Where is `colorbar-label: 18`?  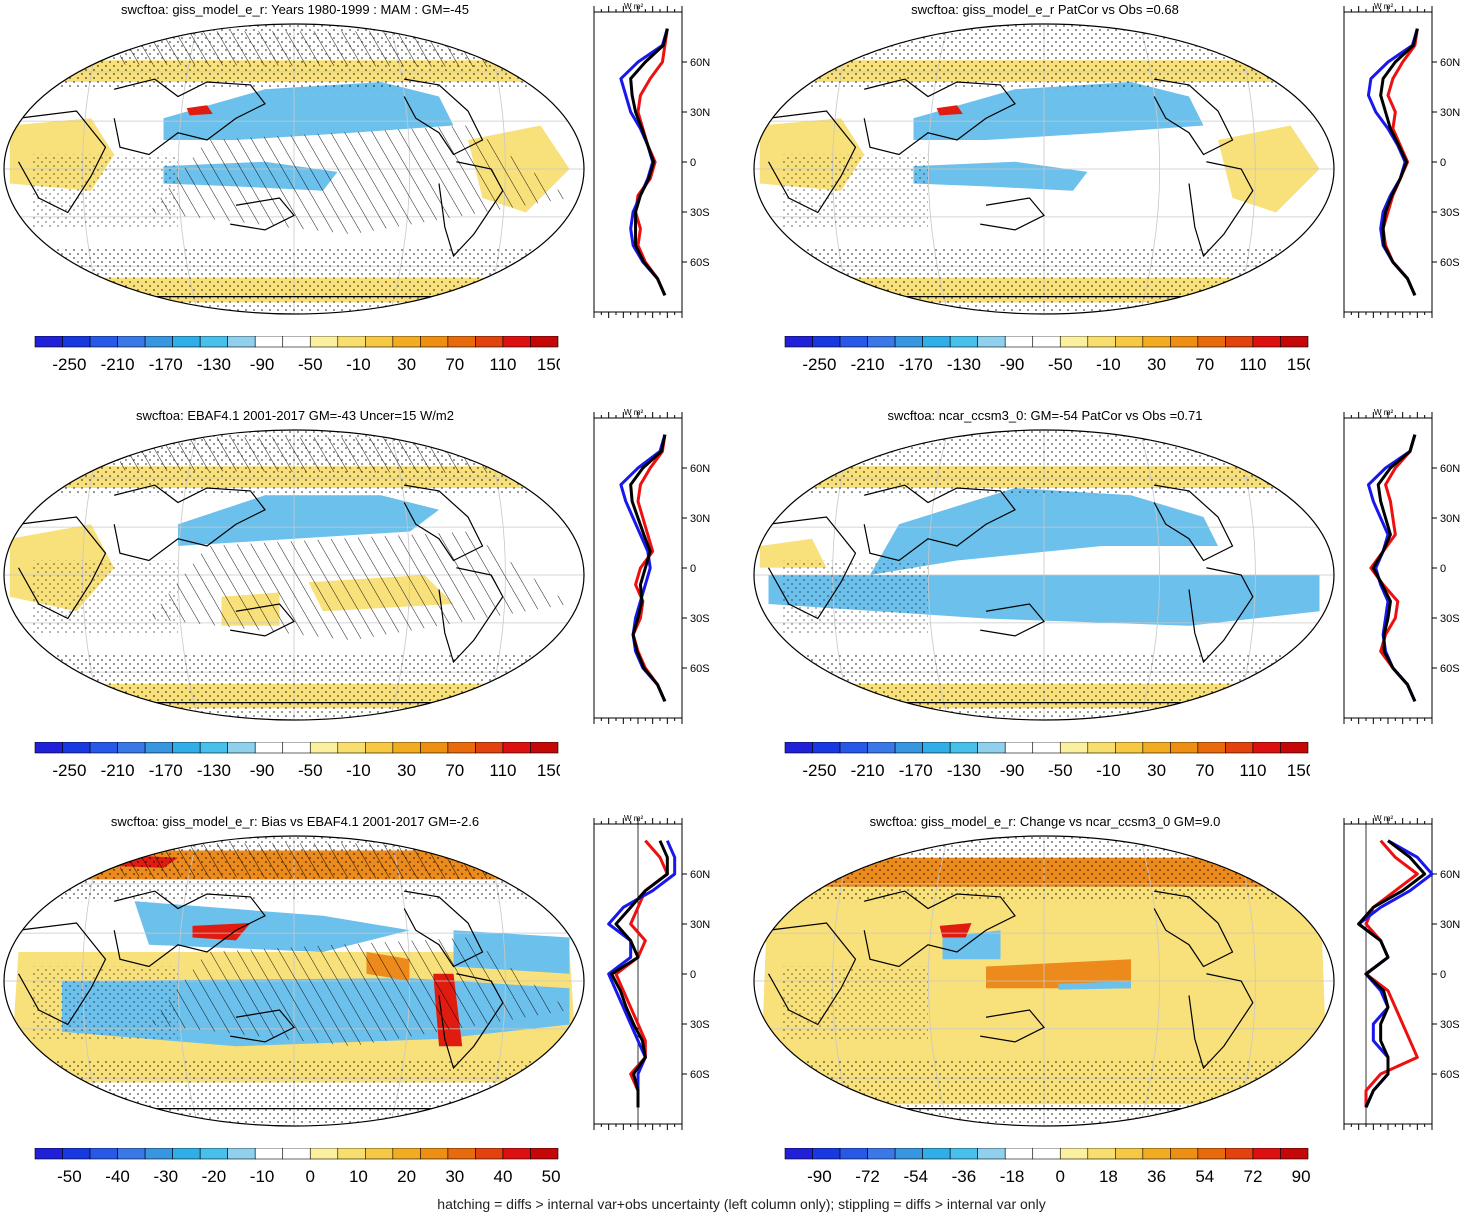 colorbar-label: 18 is located at coordinates (1108, 1176).